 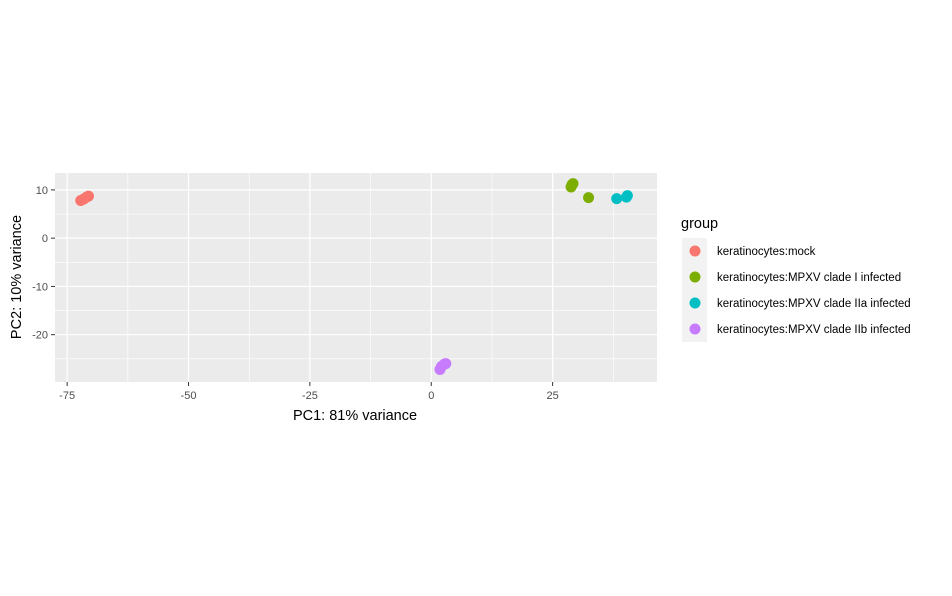 What do you see at coordinates (814, 330) in the screenshot?
I see `legend-label: keratinocytes:MPXV clade IIb infected` at bounding box center [814, 330].